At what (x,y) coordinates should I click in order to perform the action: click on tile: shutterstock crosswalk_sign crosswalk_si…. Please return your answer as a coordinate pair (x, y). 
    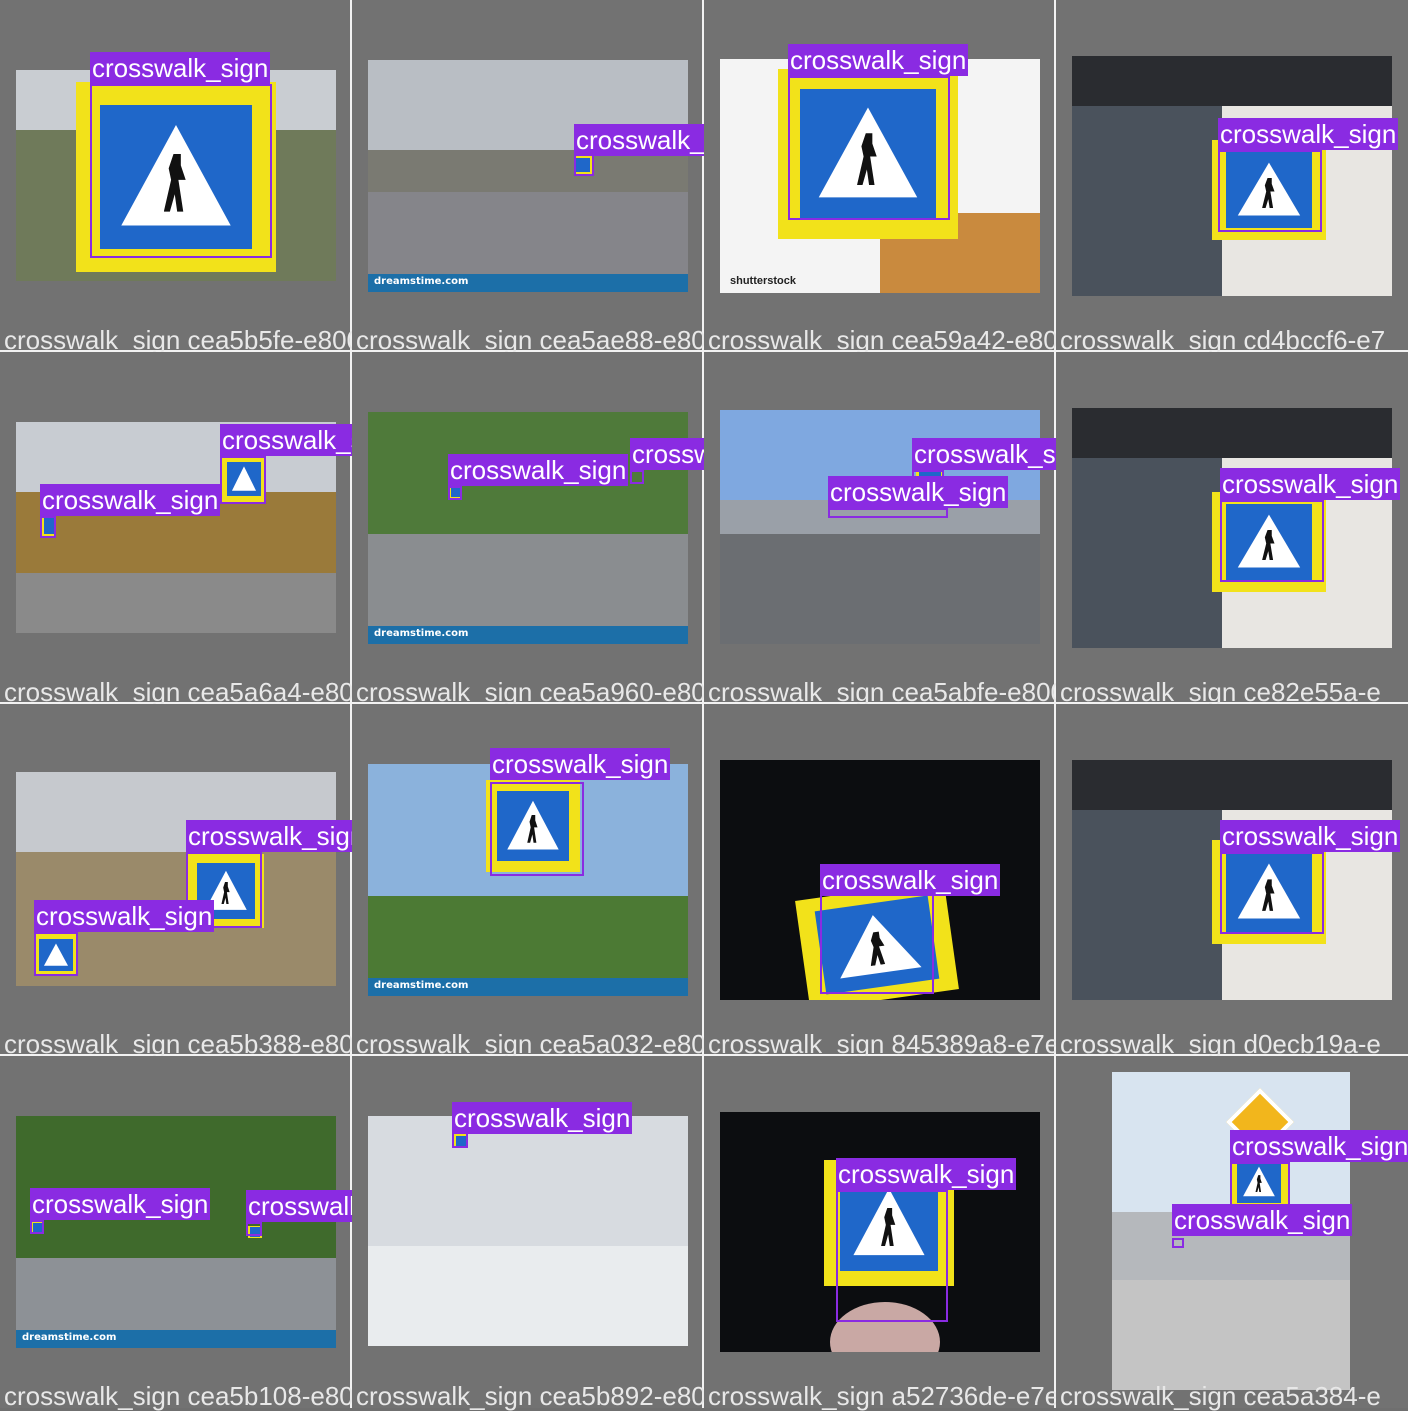
    Looking at the image, I should click on (961, 177).